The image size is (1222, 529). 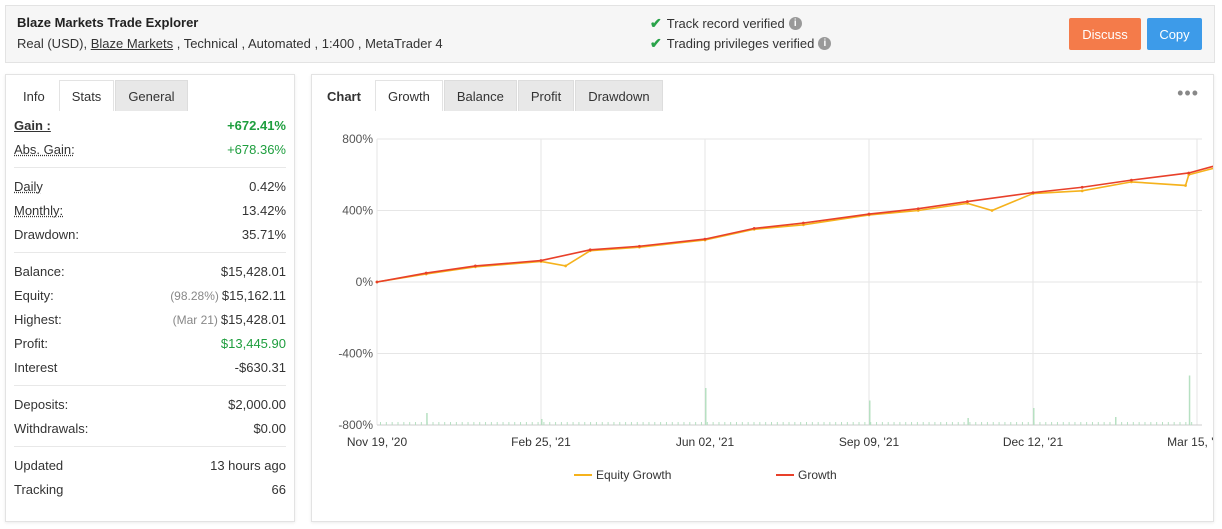 What do you see at coordinates (619, 95) in the screenshot?
I see `tab-drawdown: Drawdown` at bounding box center [619, 95].